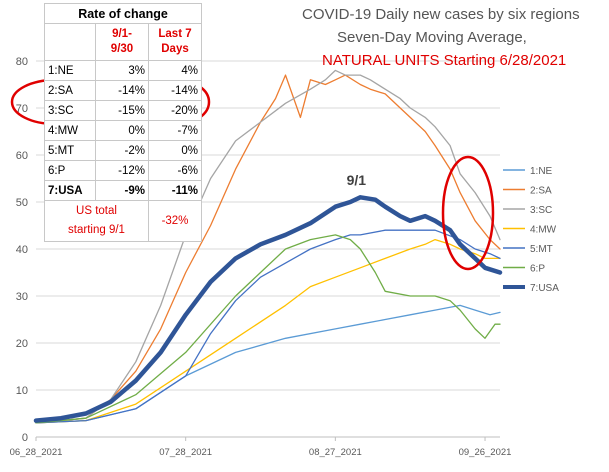  I want to click on table-row: 2:SA -14% -14%, so click(123, 90).